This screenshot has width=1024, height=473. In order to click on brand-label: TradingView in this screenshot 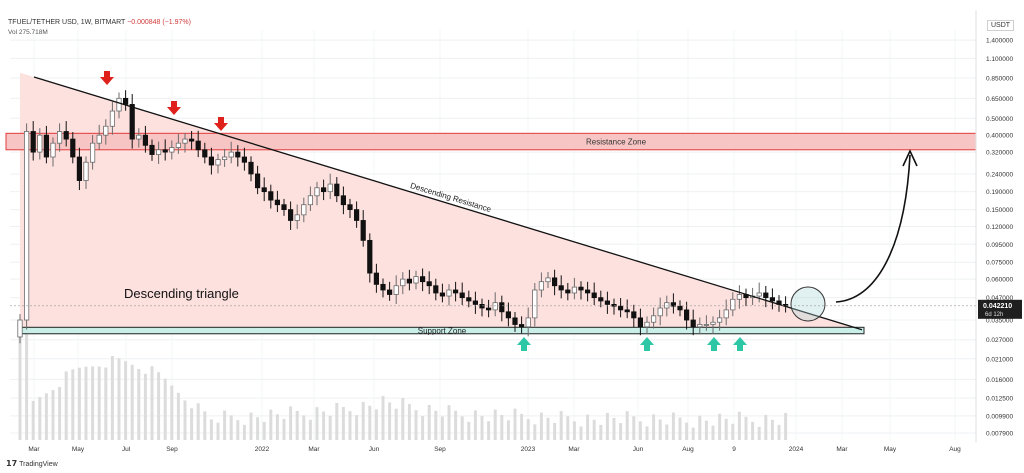, I will do `click(38, 464)`.